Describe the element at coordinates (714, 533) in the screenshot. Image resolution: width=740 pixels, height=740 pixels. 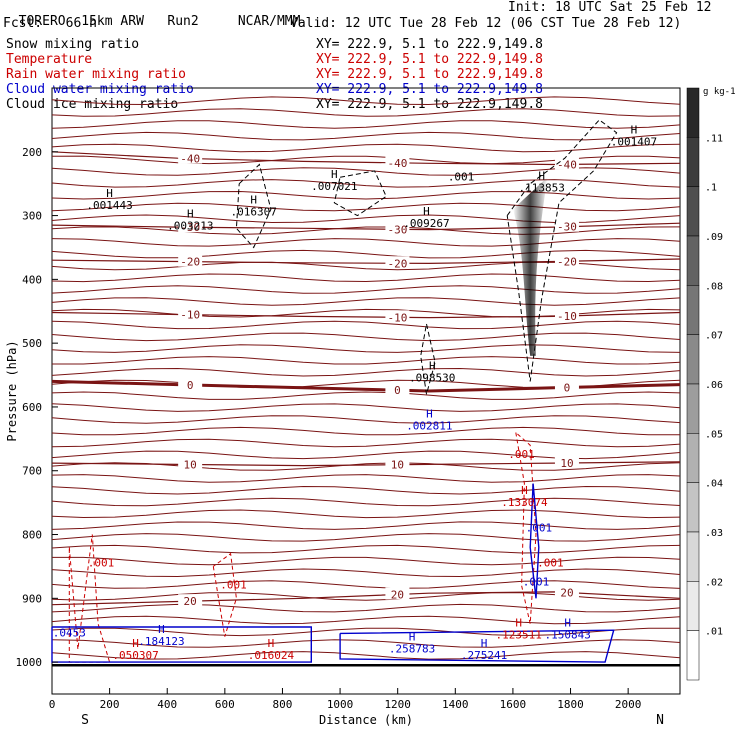
I see `colorbar-tick-label: .03` at that location.